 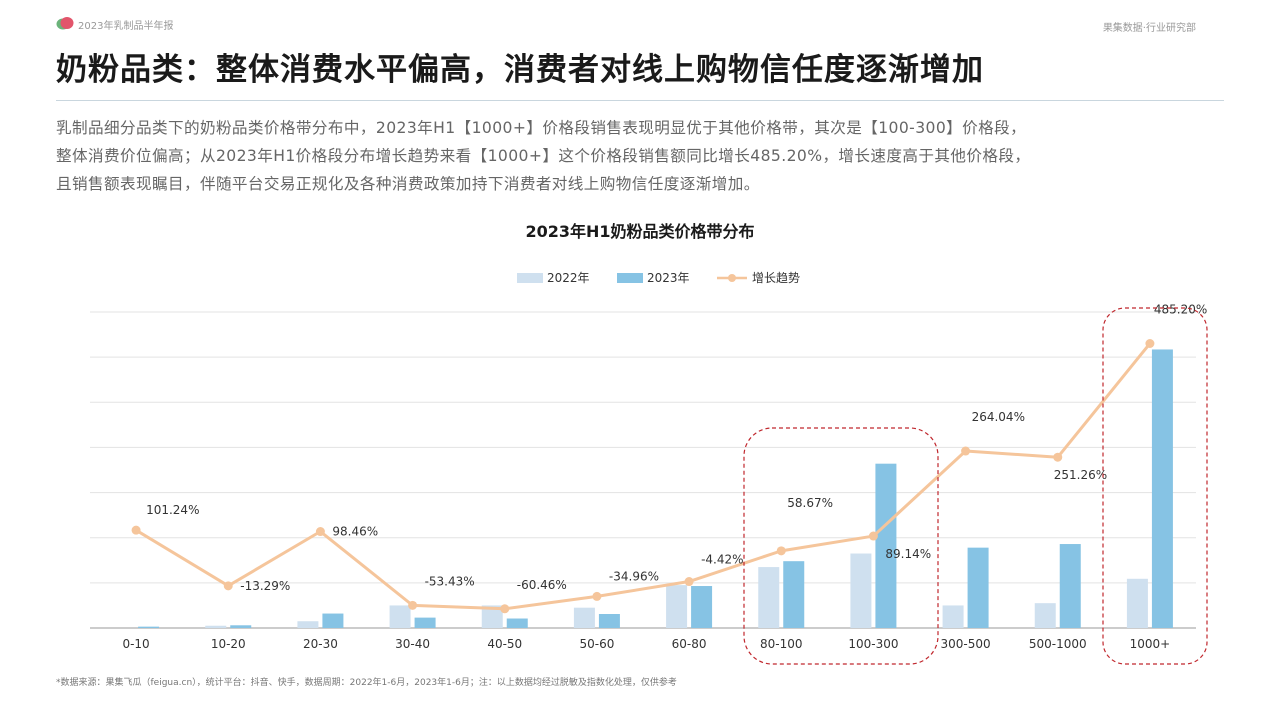 I want to click on legend: 2022年 2023年 增长趋势, so click(x=658, y=278).